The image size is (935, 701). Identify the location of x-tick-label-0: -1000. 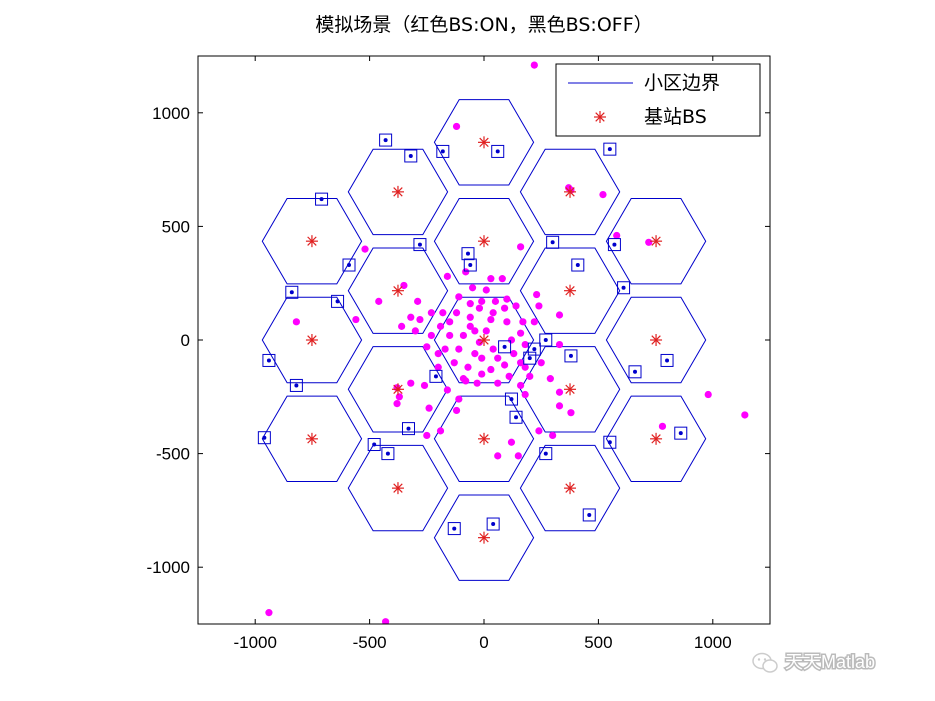
(254, 642).